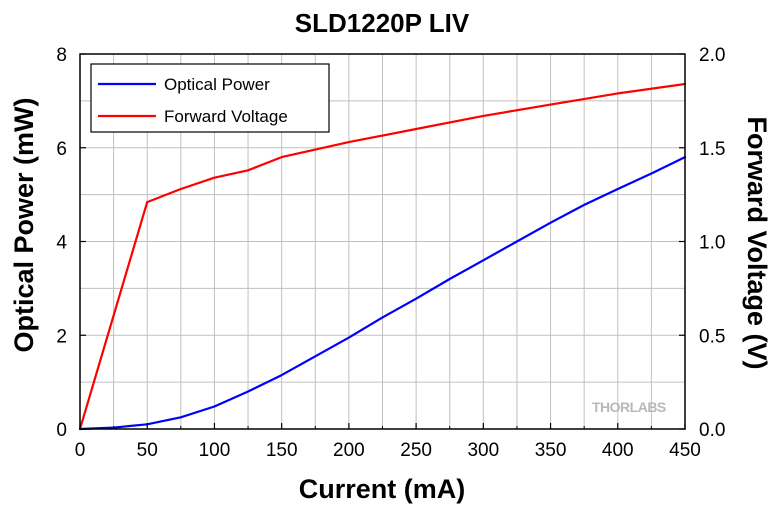 This screenshot has height=506, width=780. Describe the element at coordinates (712, 149) in the screenshot. I see `y2-tick-label: 1.5` at that location.